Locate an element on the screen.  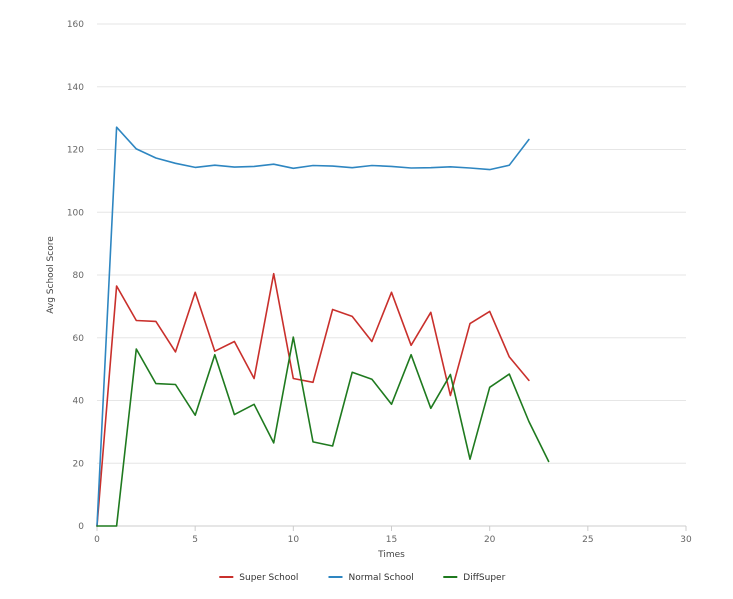
legend: Super School Normal School DiffSuper is located at coordinates (362, 578).